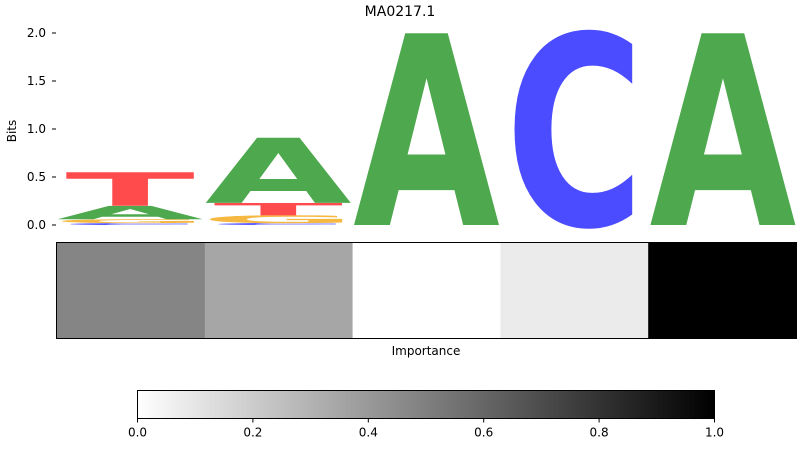  I want to click on y-tick-label: 1.5, so click(36, 81).